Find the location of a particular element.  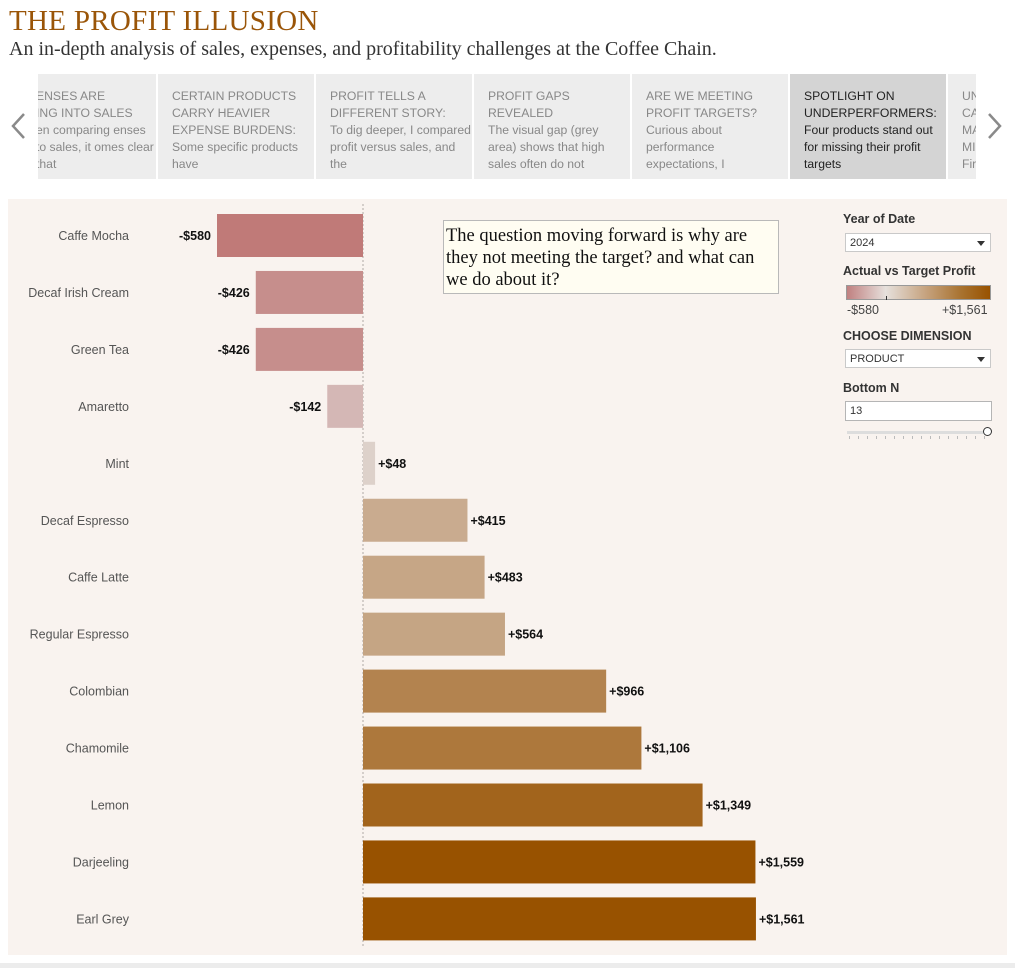

story-point-7: UN CA MA MI Fir is located at coordinates (962, 126).